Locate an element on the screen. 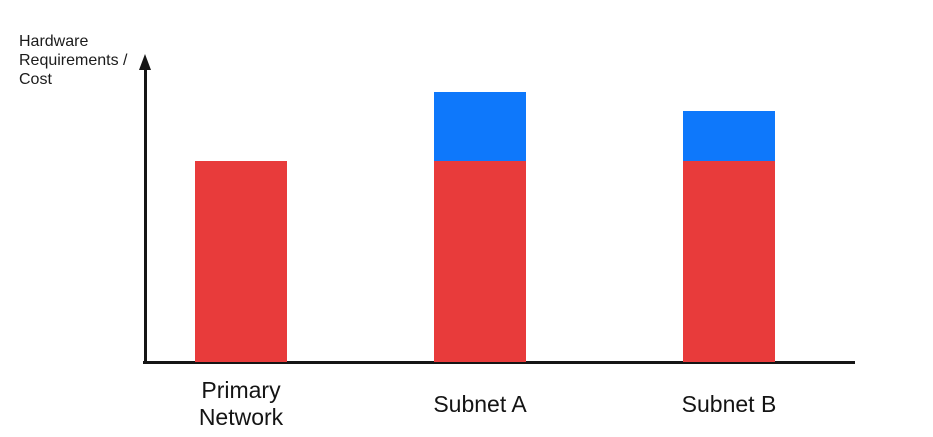 This screenshot has height=437, width=933. bar-primary-network-red-segment is located at coordinates (241, 261).